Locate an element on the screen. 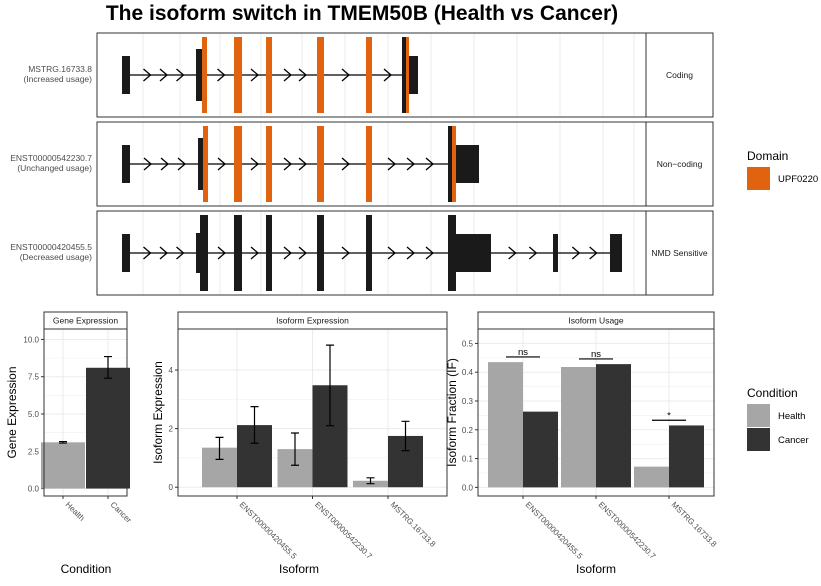 The height and width of the screenshot is (586, 821). y-tick-label: 0.4 is located at coordinates (468, 372).